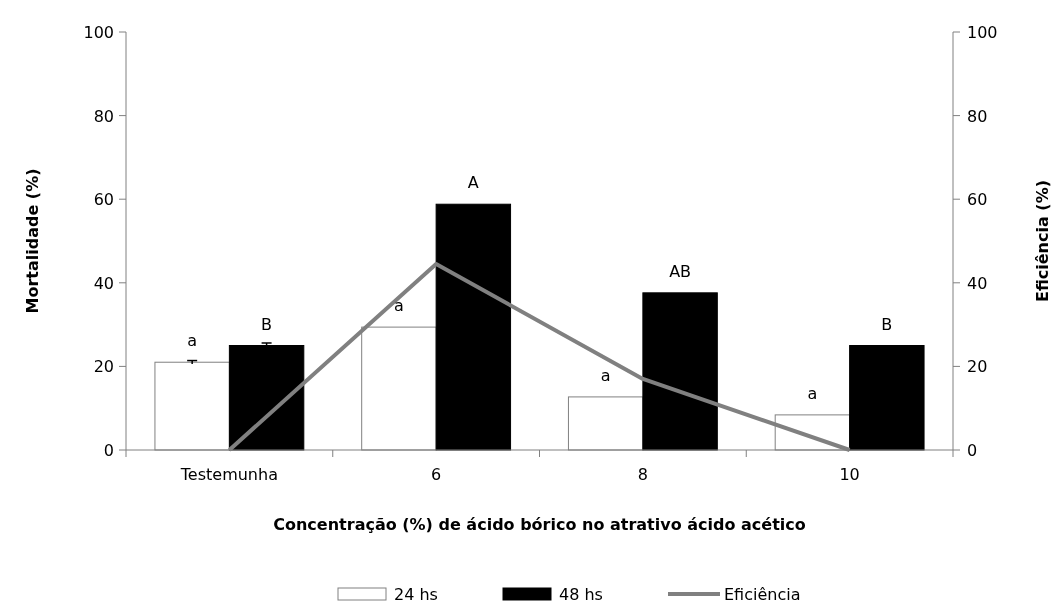 The width and height of the screenshot is (1057, 605). Describe the element at coordinates (103, 367) in the screenshot. I see `y-tick-label: 20` at that location.